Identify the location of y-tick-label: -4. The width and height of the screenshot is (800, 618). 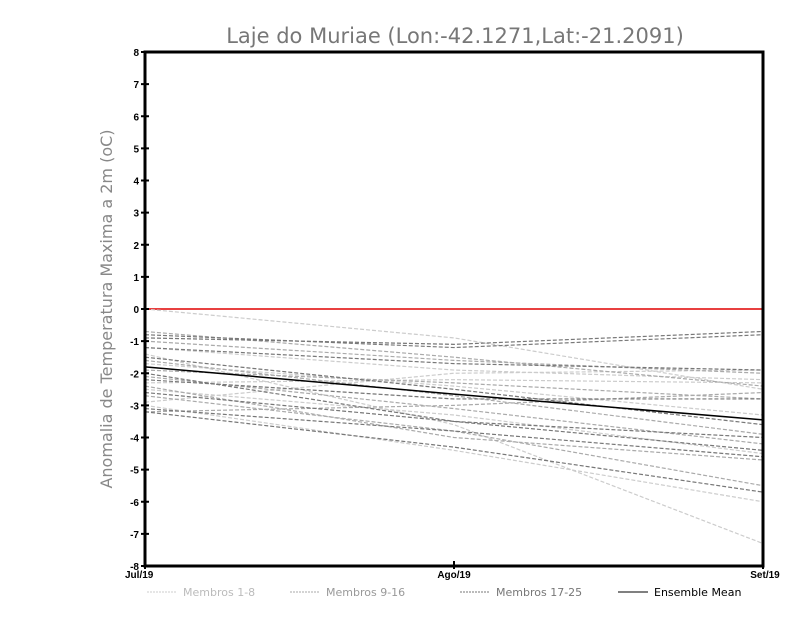
(134, 439).